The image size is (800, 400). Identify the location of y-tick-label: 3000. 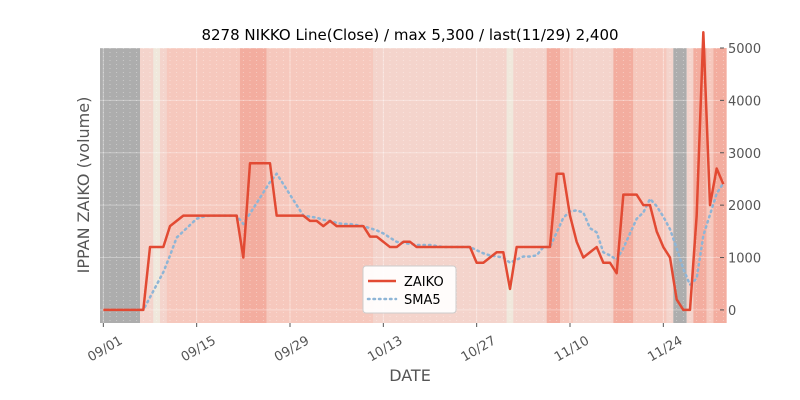
(744, 154).